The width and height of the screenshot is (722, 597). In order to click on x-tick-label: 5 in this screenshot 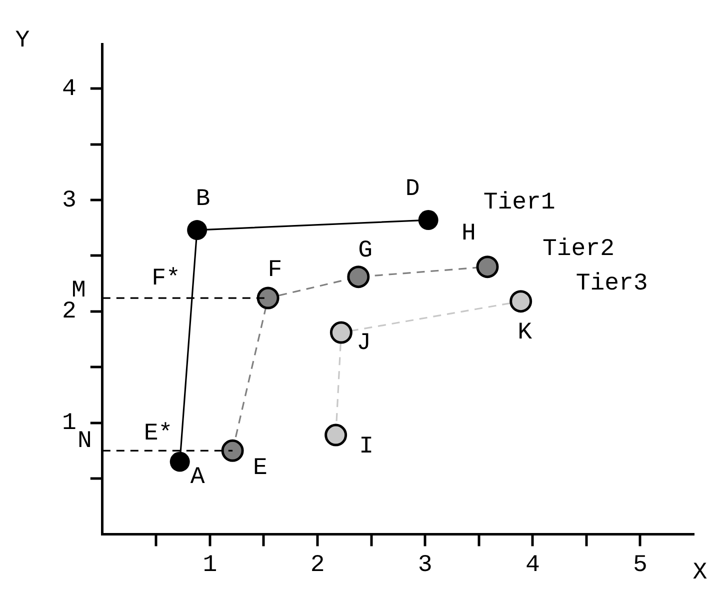, I will do `click(640, 565)`.